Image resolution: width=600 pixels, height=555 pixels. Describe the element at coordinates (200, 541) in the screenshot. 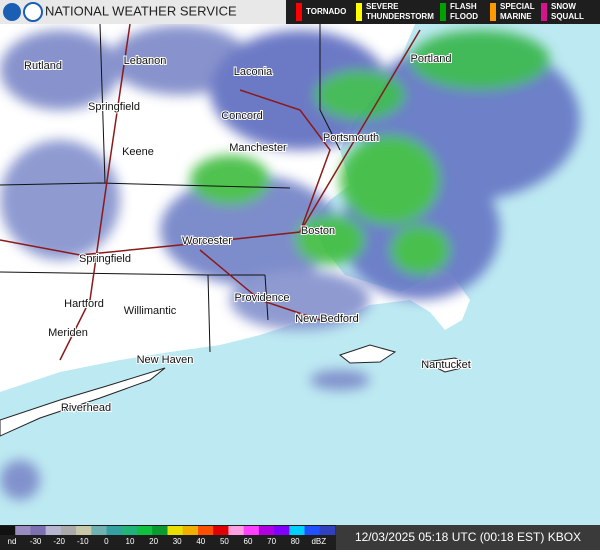

I see `scale-label: 40` at that location.